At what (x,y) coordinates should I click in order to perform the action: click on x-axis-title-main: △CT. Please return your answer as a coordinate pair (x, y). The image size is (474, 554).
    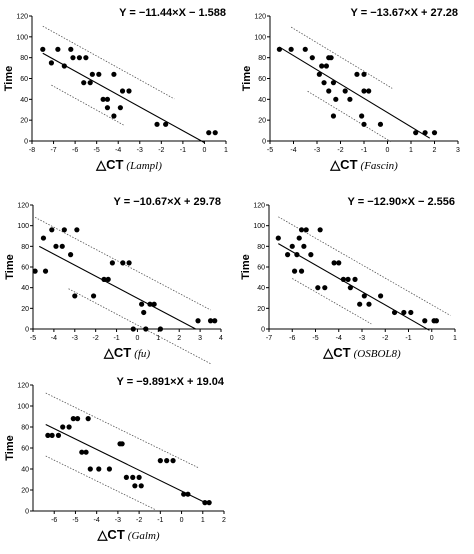
    Looking at the image, I should click on (343, 164).